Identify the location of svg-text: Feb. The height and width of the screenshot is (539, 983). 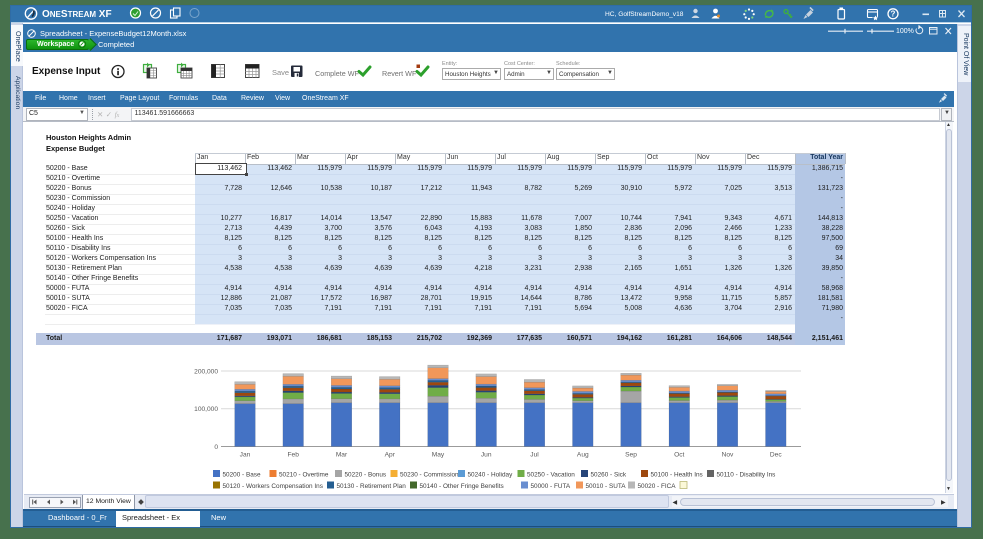
(294, 455).